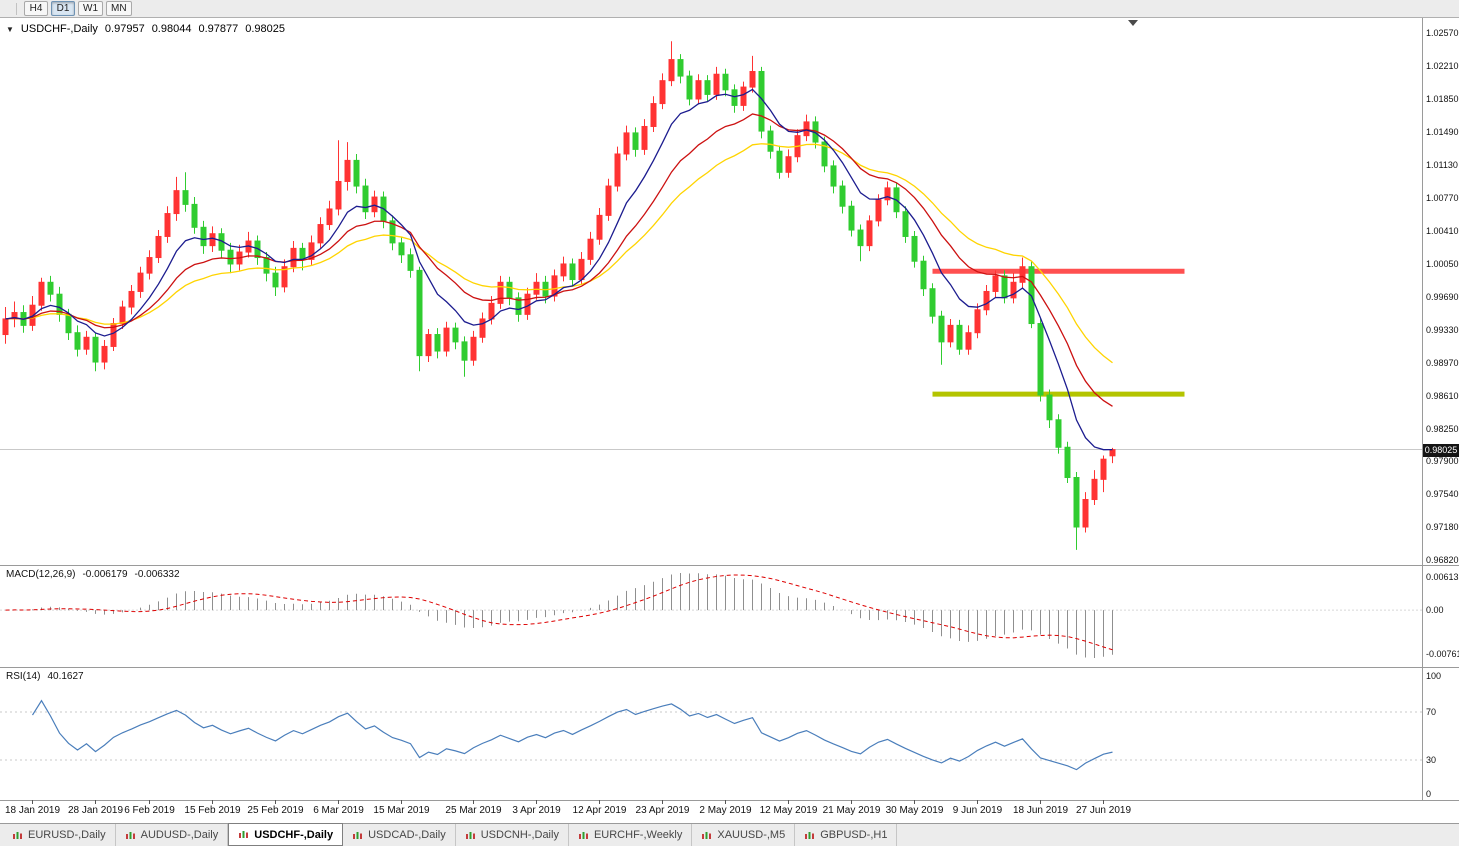  What do you see at coordinates (1133, 23) in the screenshot?
I see `chart-shift-marker` at bounding box center [1133, 23].